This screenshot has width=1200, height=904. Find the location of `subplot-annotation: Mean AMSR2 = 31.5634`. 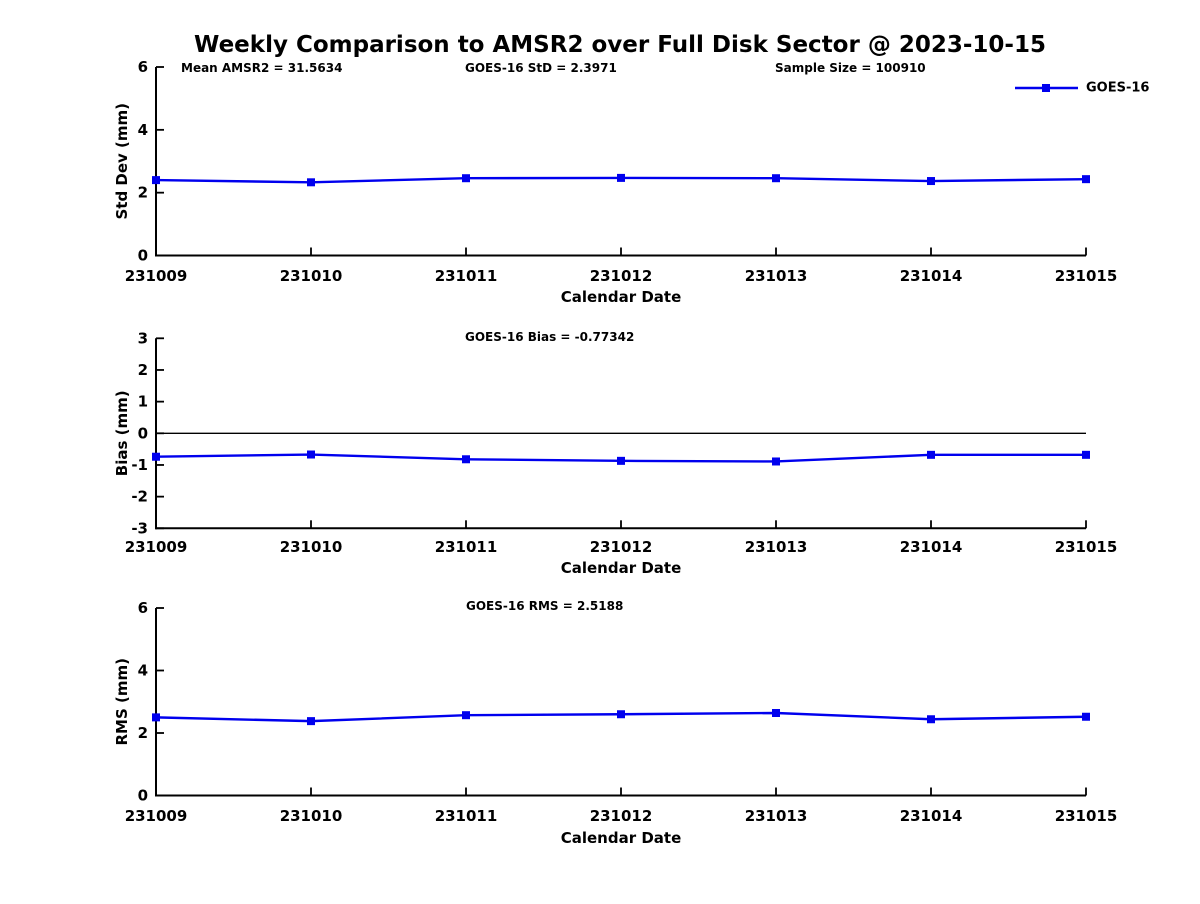

subplot-annotation: Mean AMSR2 = 31.5634 is located at coordinates (261, 68).